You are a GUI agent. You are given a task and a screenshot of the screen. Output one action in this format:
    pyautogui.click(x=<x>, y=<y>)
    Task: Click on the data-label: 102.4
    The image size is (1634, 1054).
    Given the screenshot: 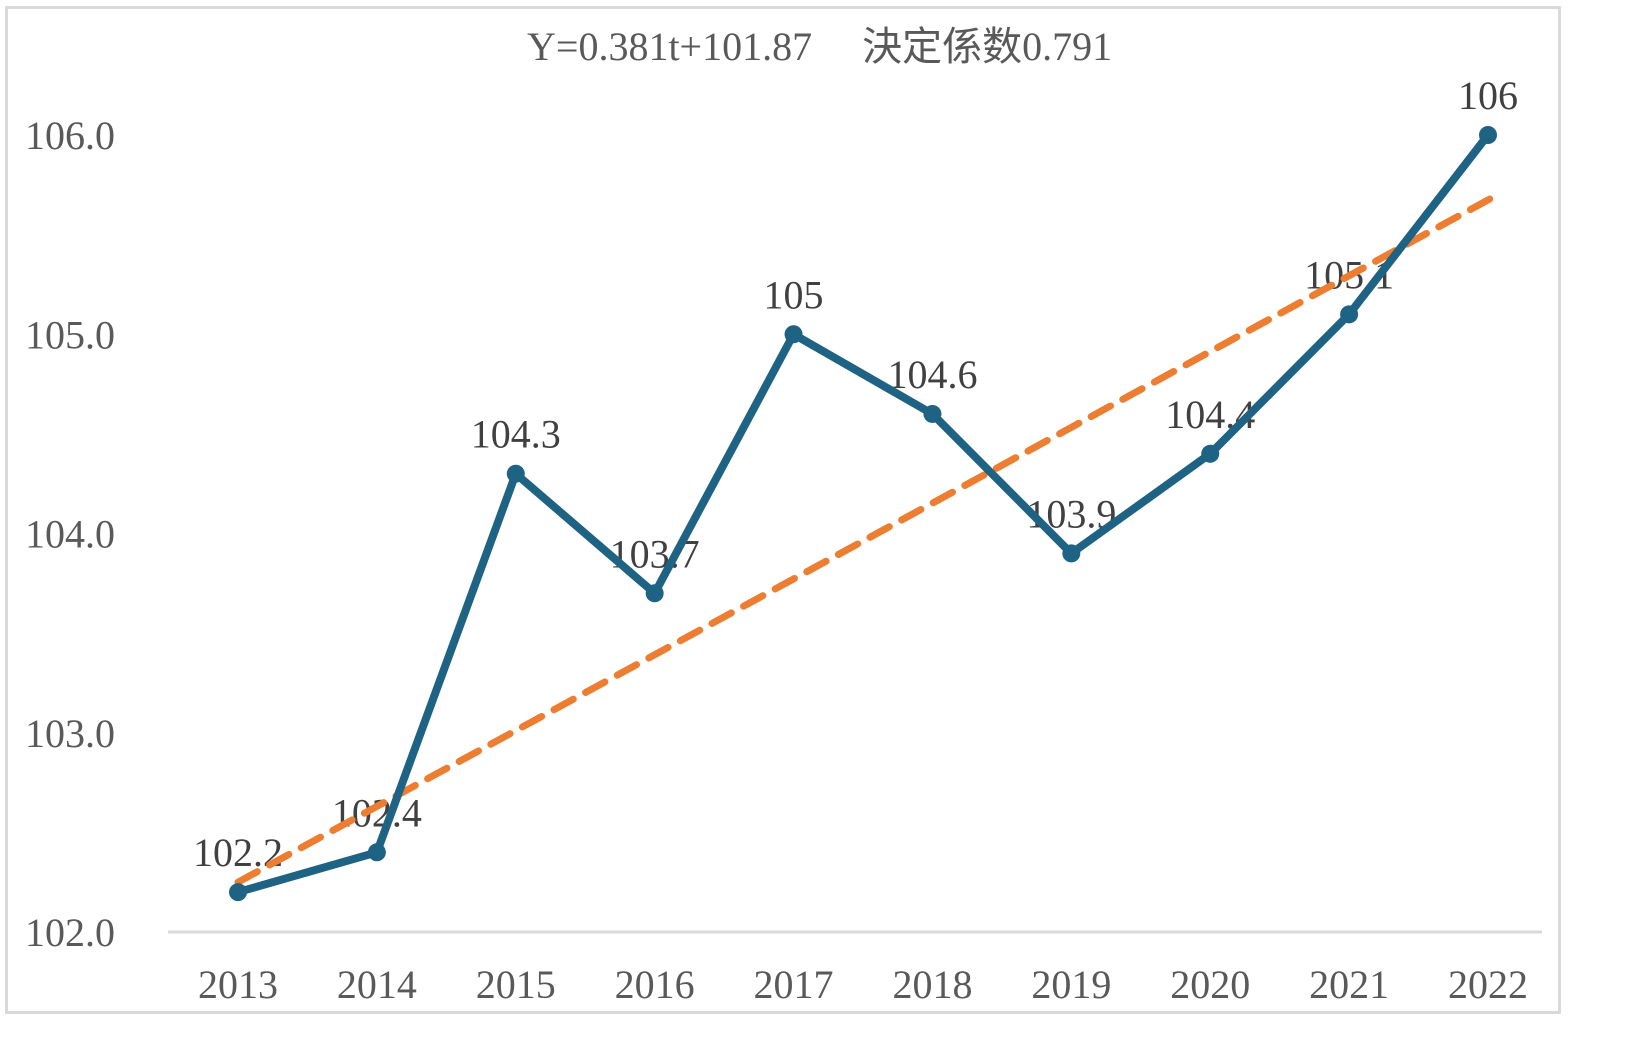 What is the action you would take?
    pyautogui.click(x=377, y=812)
    